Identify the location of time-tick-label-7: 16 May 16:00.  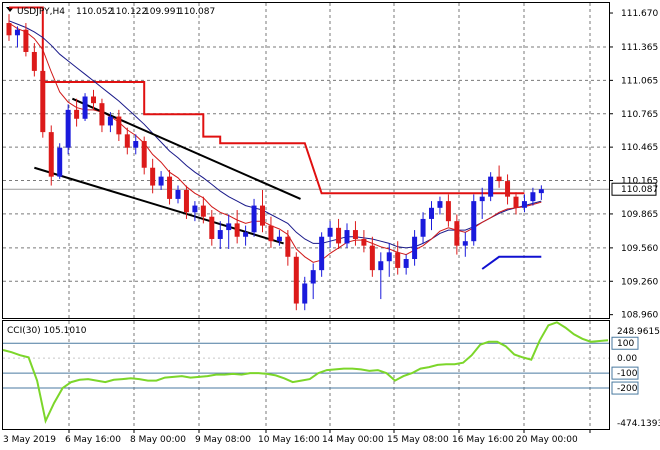
(483, 440).